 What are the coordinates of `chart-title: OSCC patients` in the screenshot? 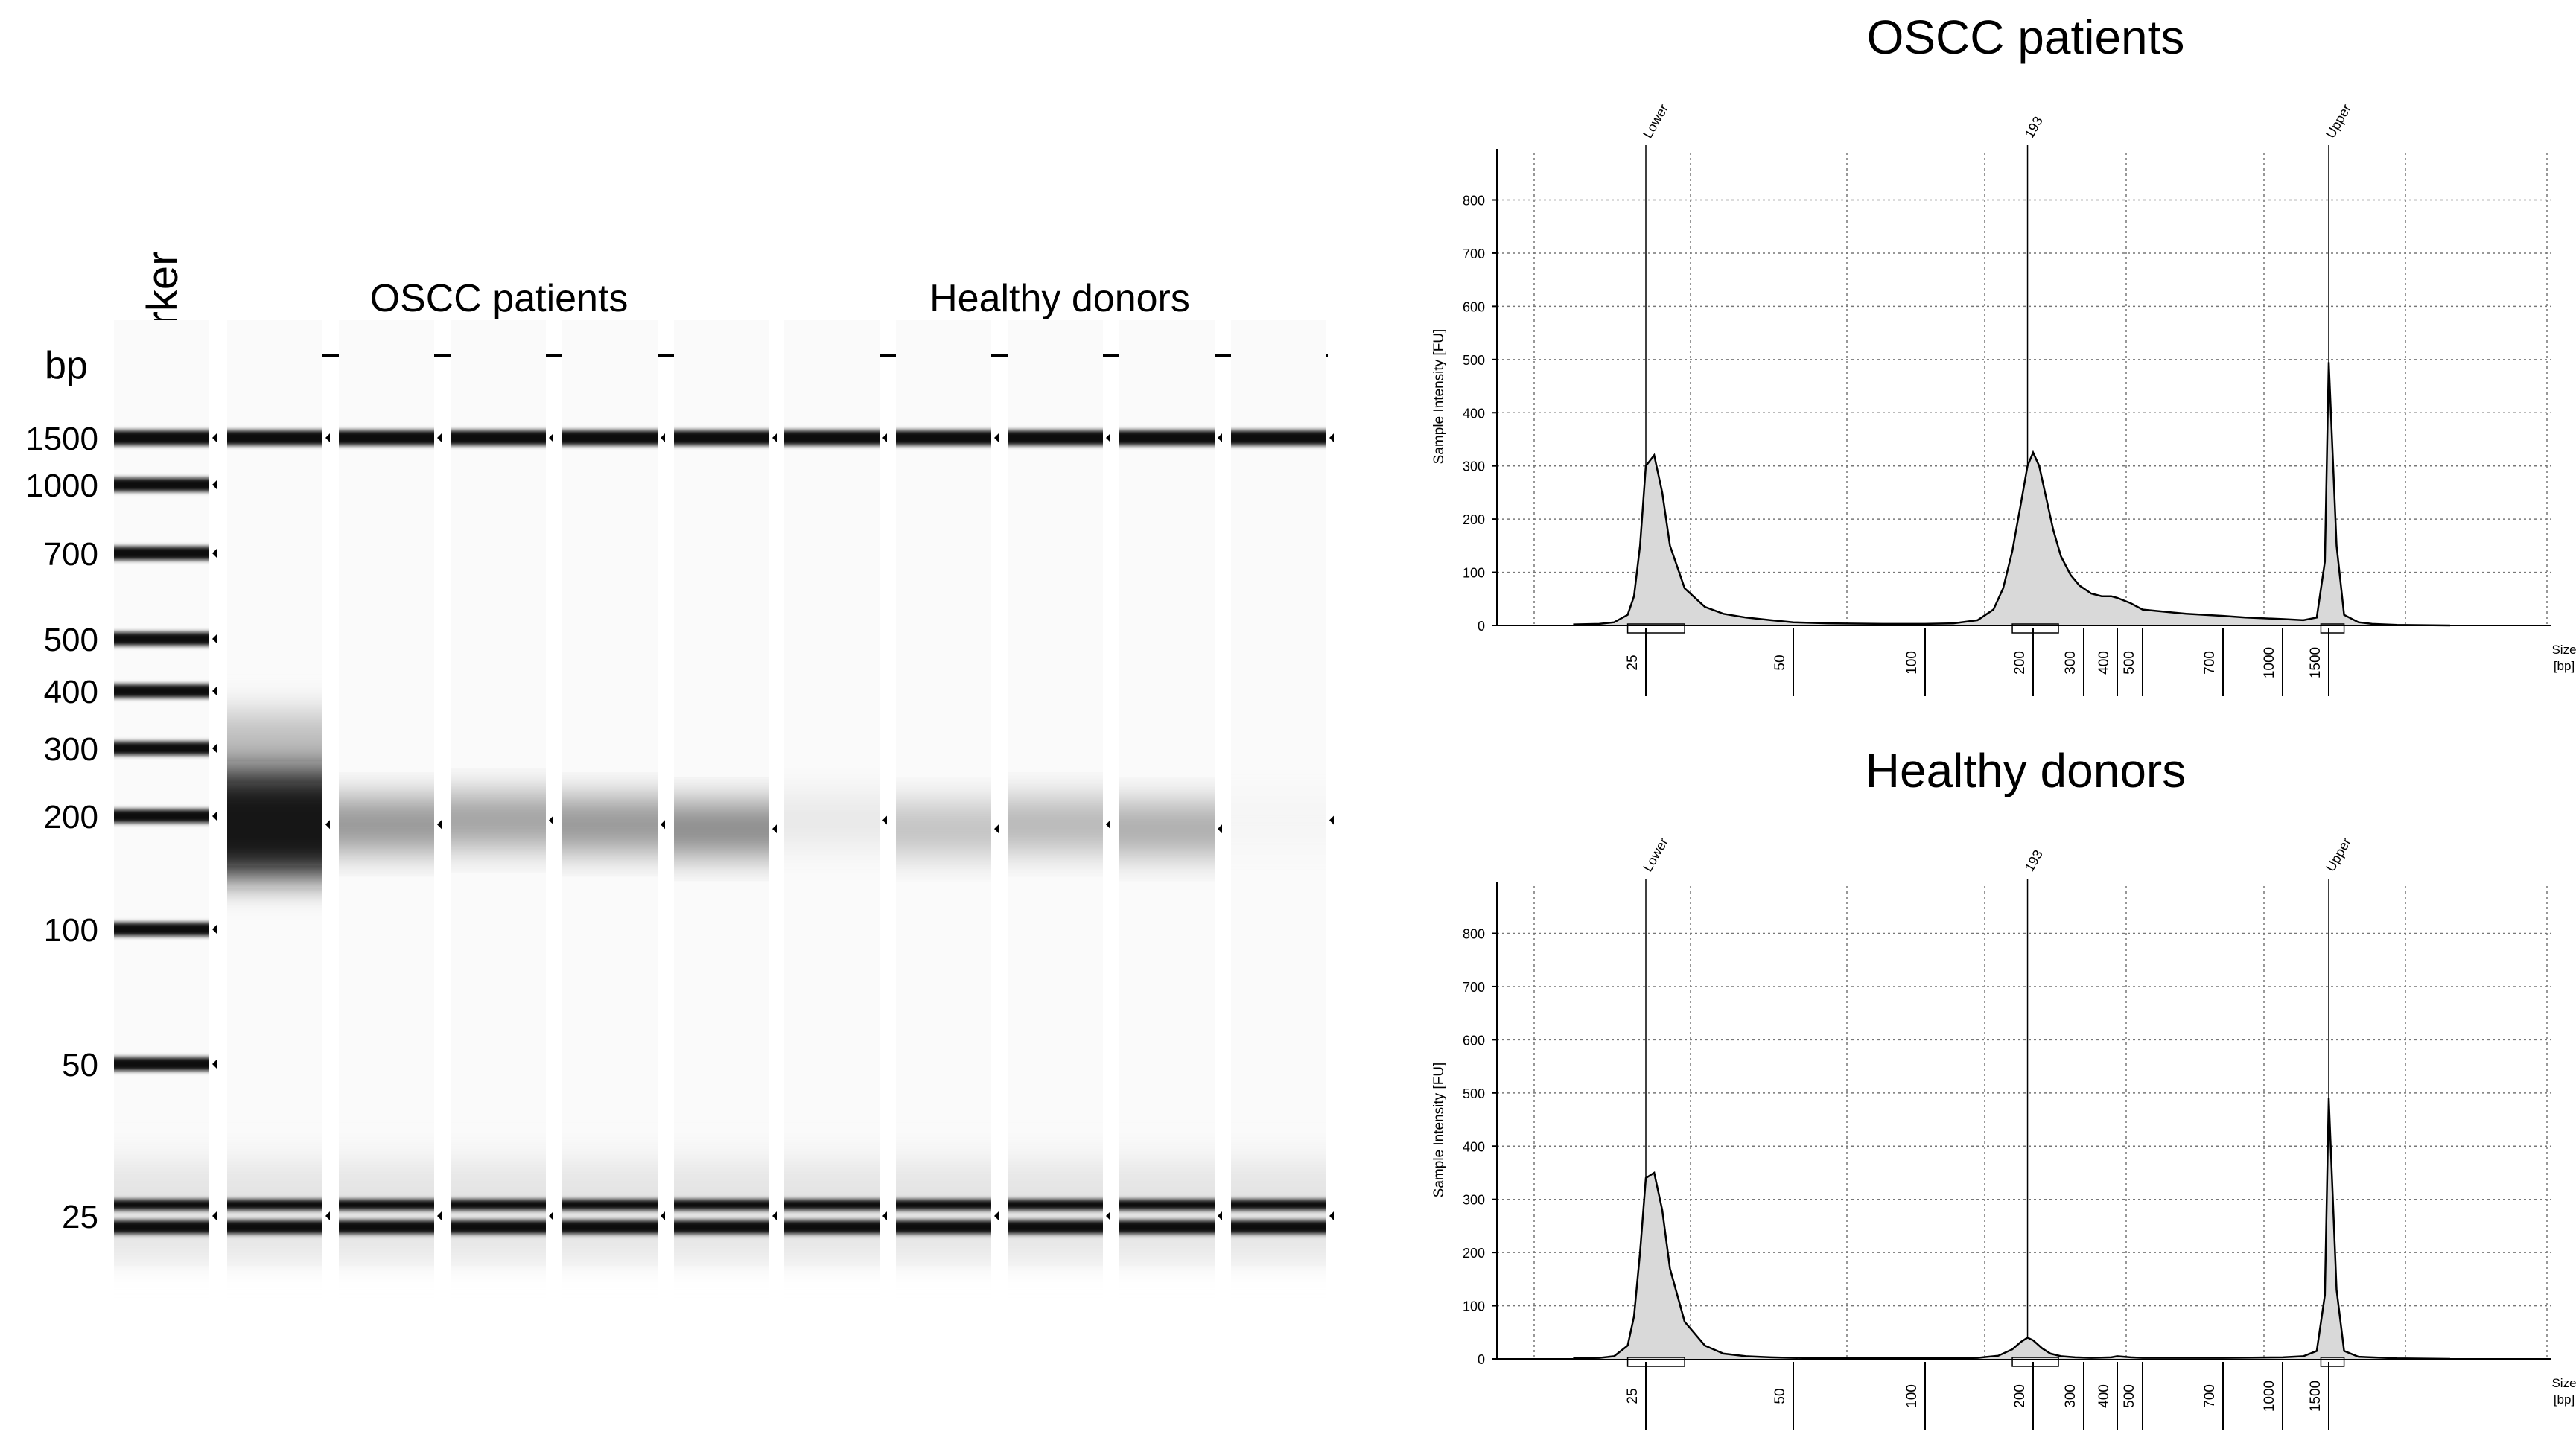 It's located at (2026, 37).